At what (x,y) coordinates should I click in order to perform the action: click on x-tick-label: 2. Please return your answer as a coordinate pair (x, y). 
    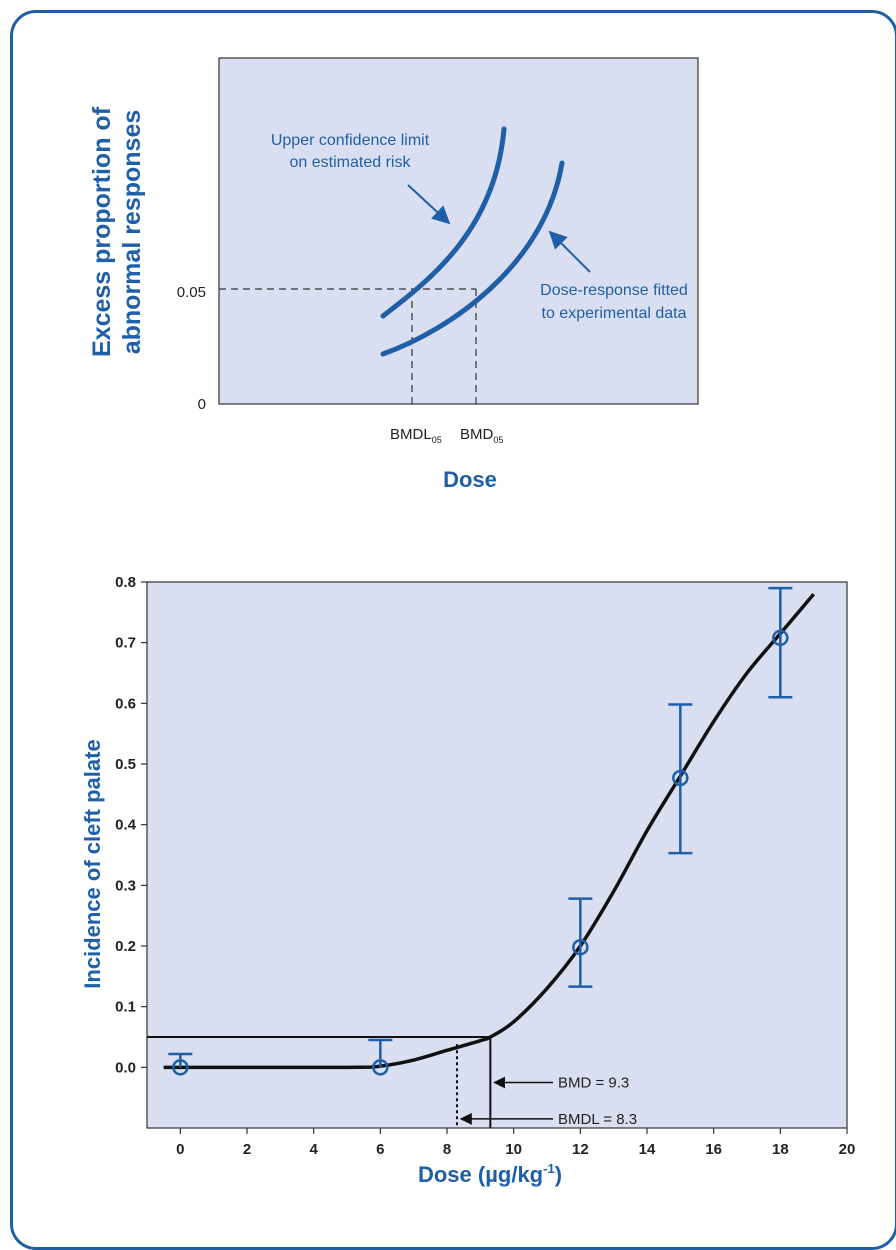
    Looking at the image, I should click on (247, 1149).